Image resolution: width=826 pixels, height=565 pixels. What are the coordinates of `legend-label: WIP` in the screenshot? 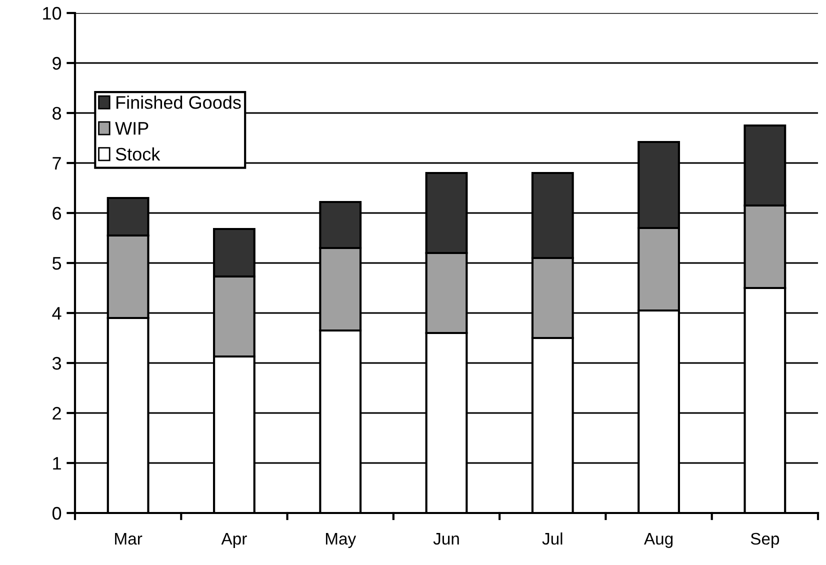 It's located at (131, 128).